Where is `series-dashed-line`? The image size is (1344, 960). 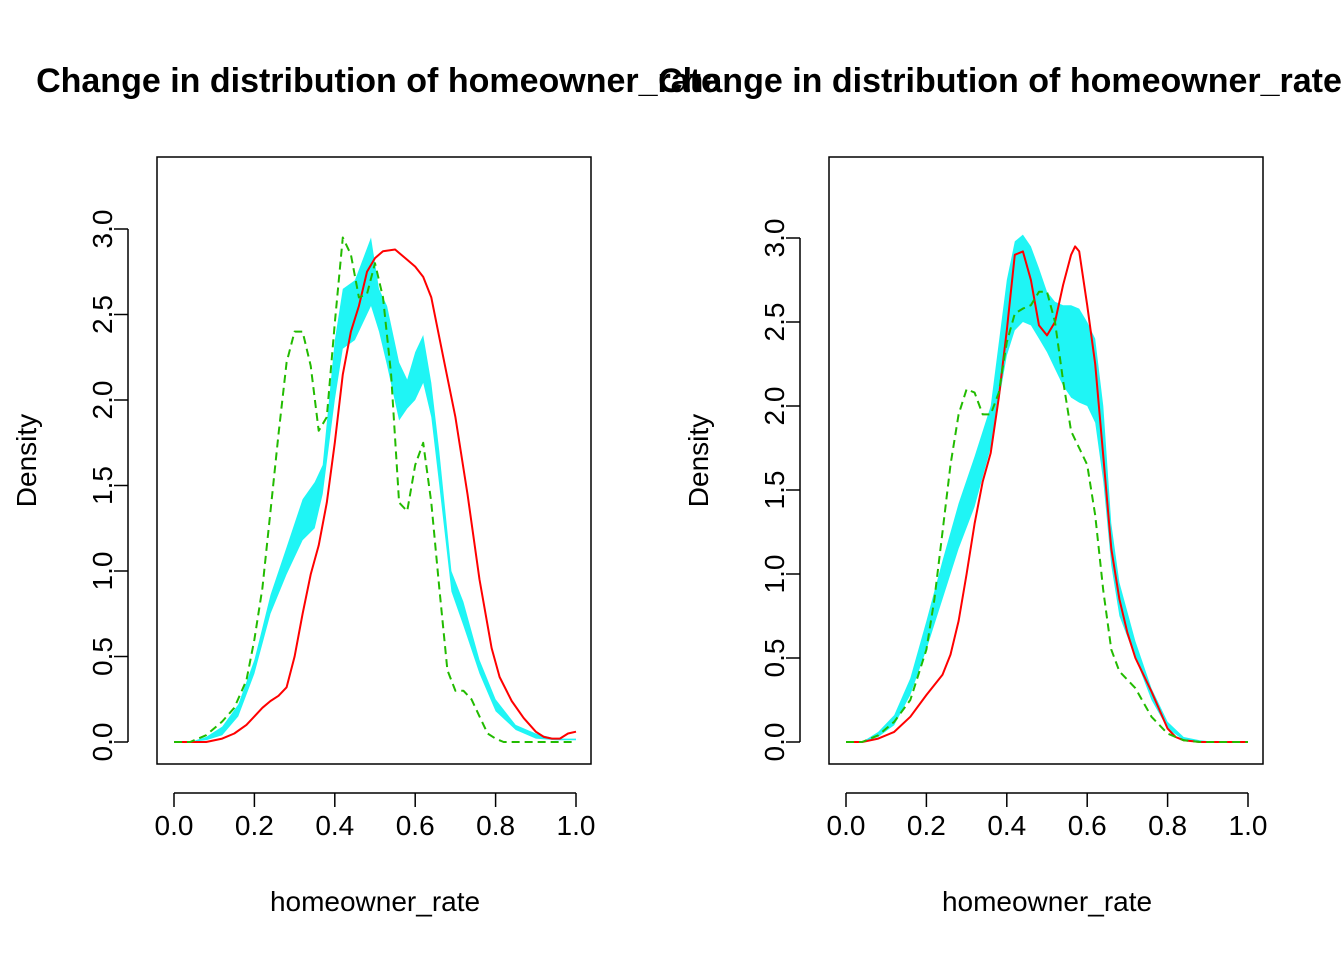
series-dashed-line is located at coordinates (1047, 516).